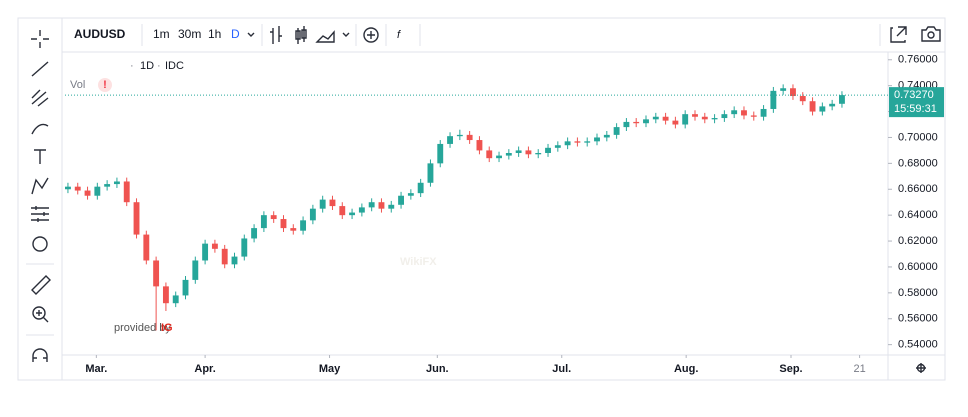  Describe the element at coordinates (918, 60) in the screenshot. I see `y-tick-label: 0.76000` at that location.